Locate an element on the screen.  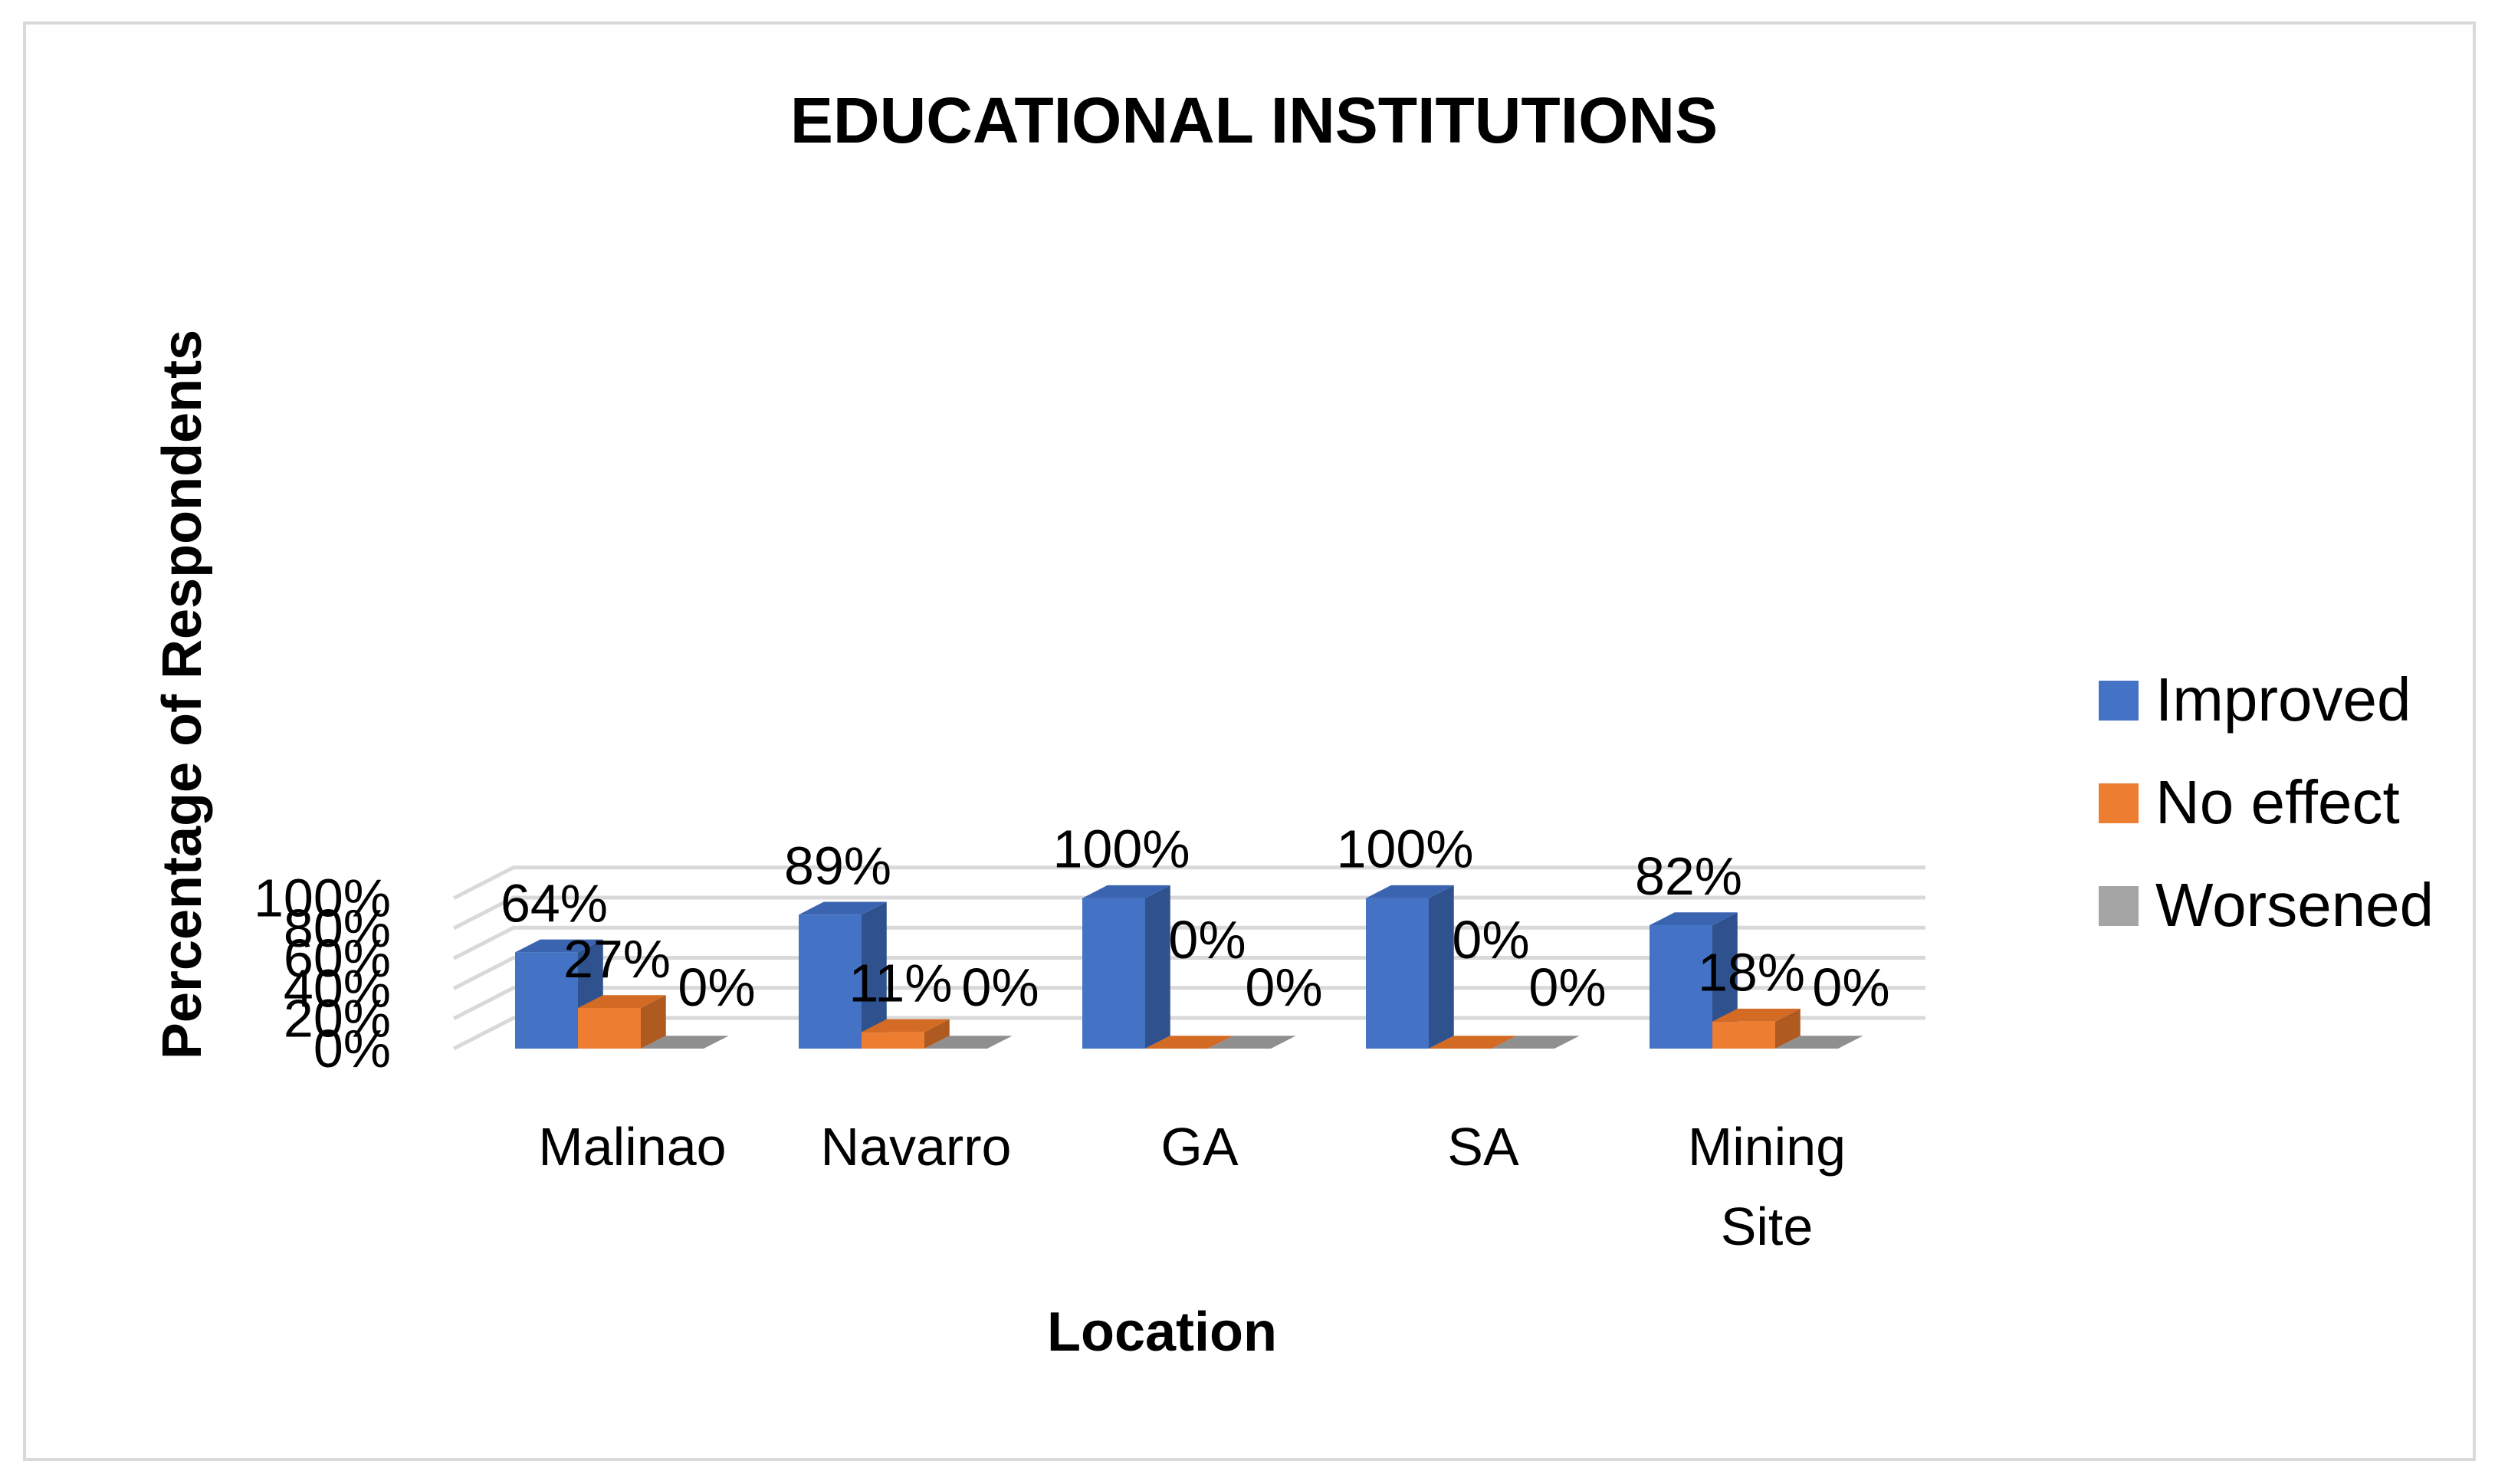
data-label: 18% is located at coordinates (1751, 973).